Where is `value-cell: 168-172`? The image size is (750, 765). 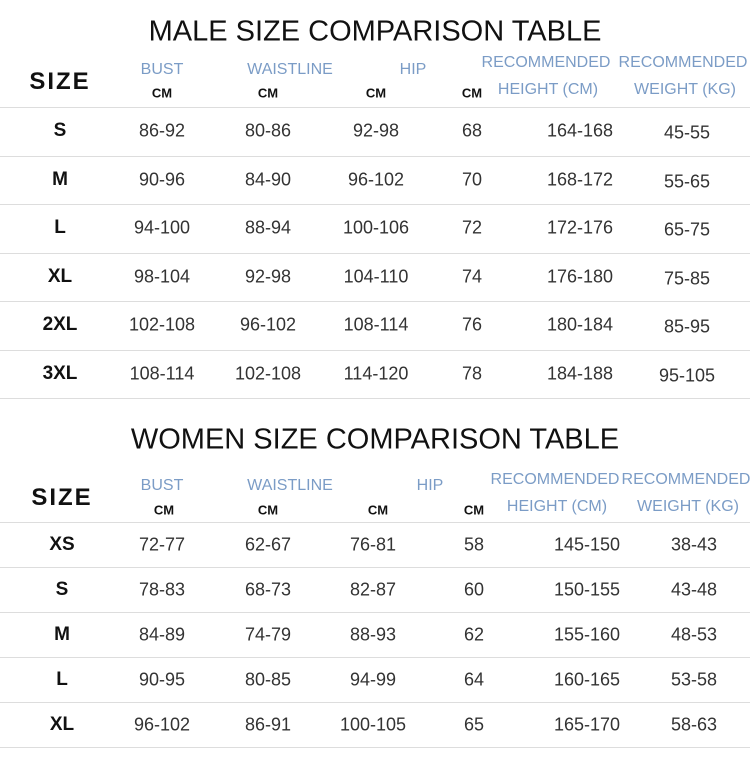
value-cell: 168-172 is located at coordinates (580, 179).